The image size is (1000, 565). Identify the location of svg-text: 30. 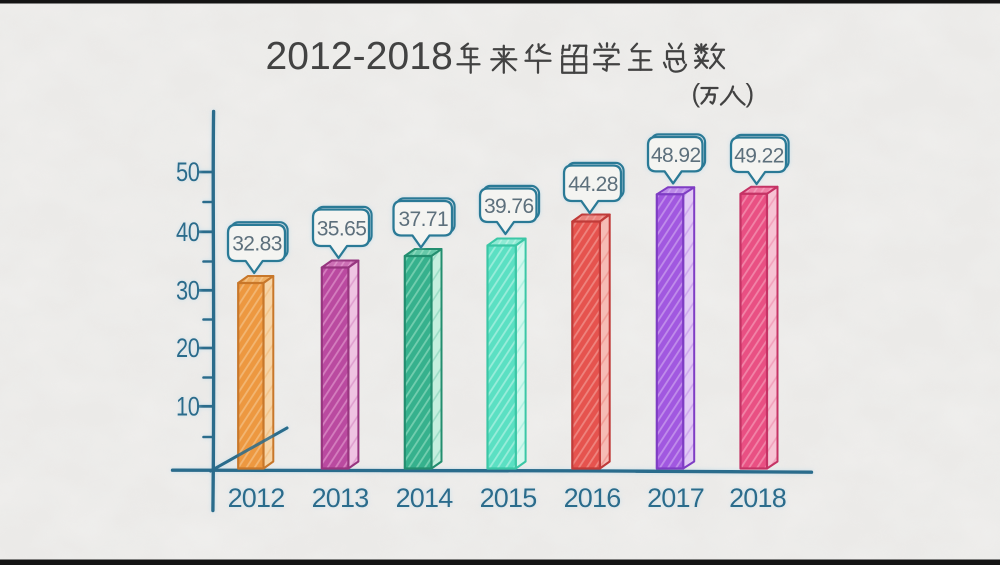
(188, 291).